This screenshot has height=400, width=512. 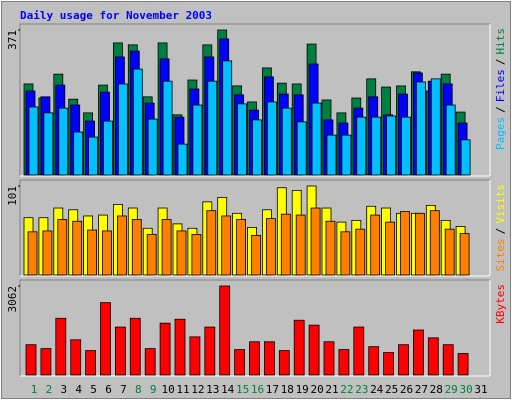 What do you see at coordinates (242, 389) in the screenshot?
I see `x-tick-label: 15` at bounding box center [242, 389].